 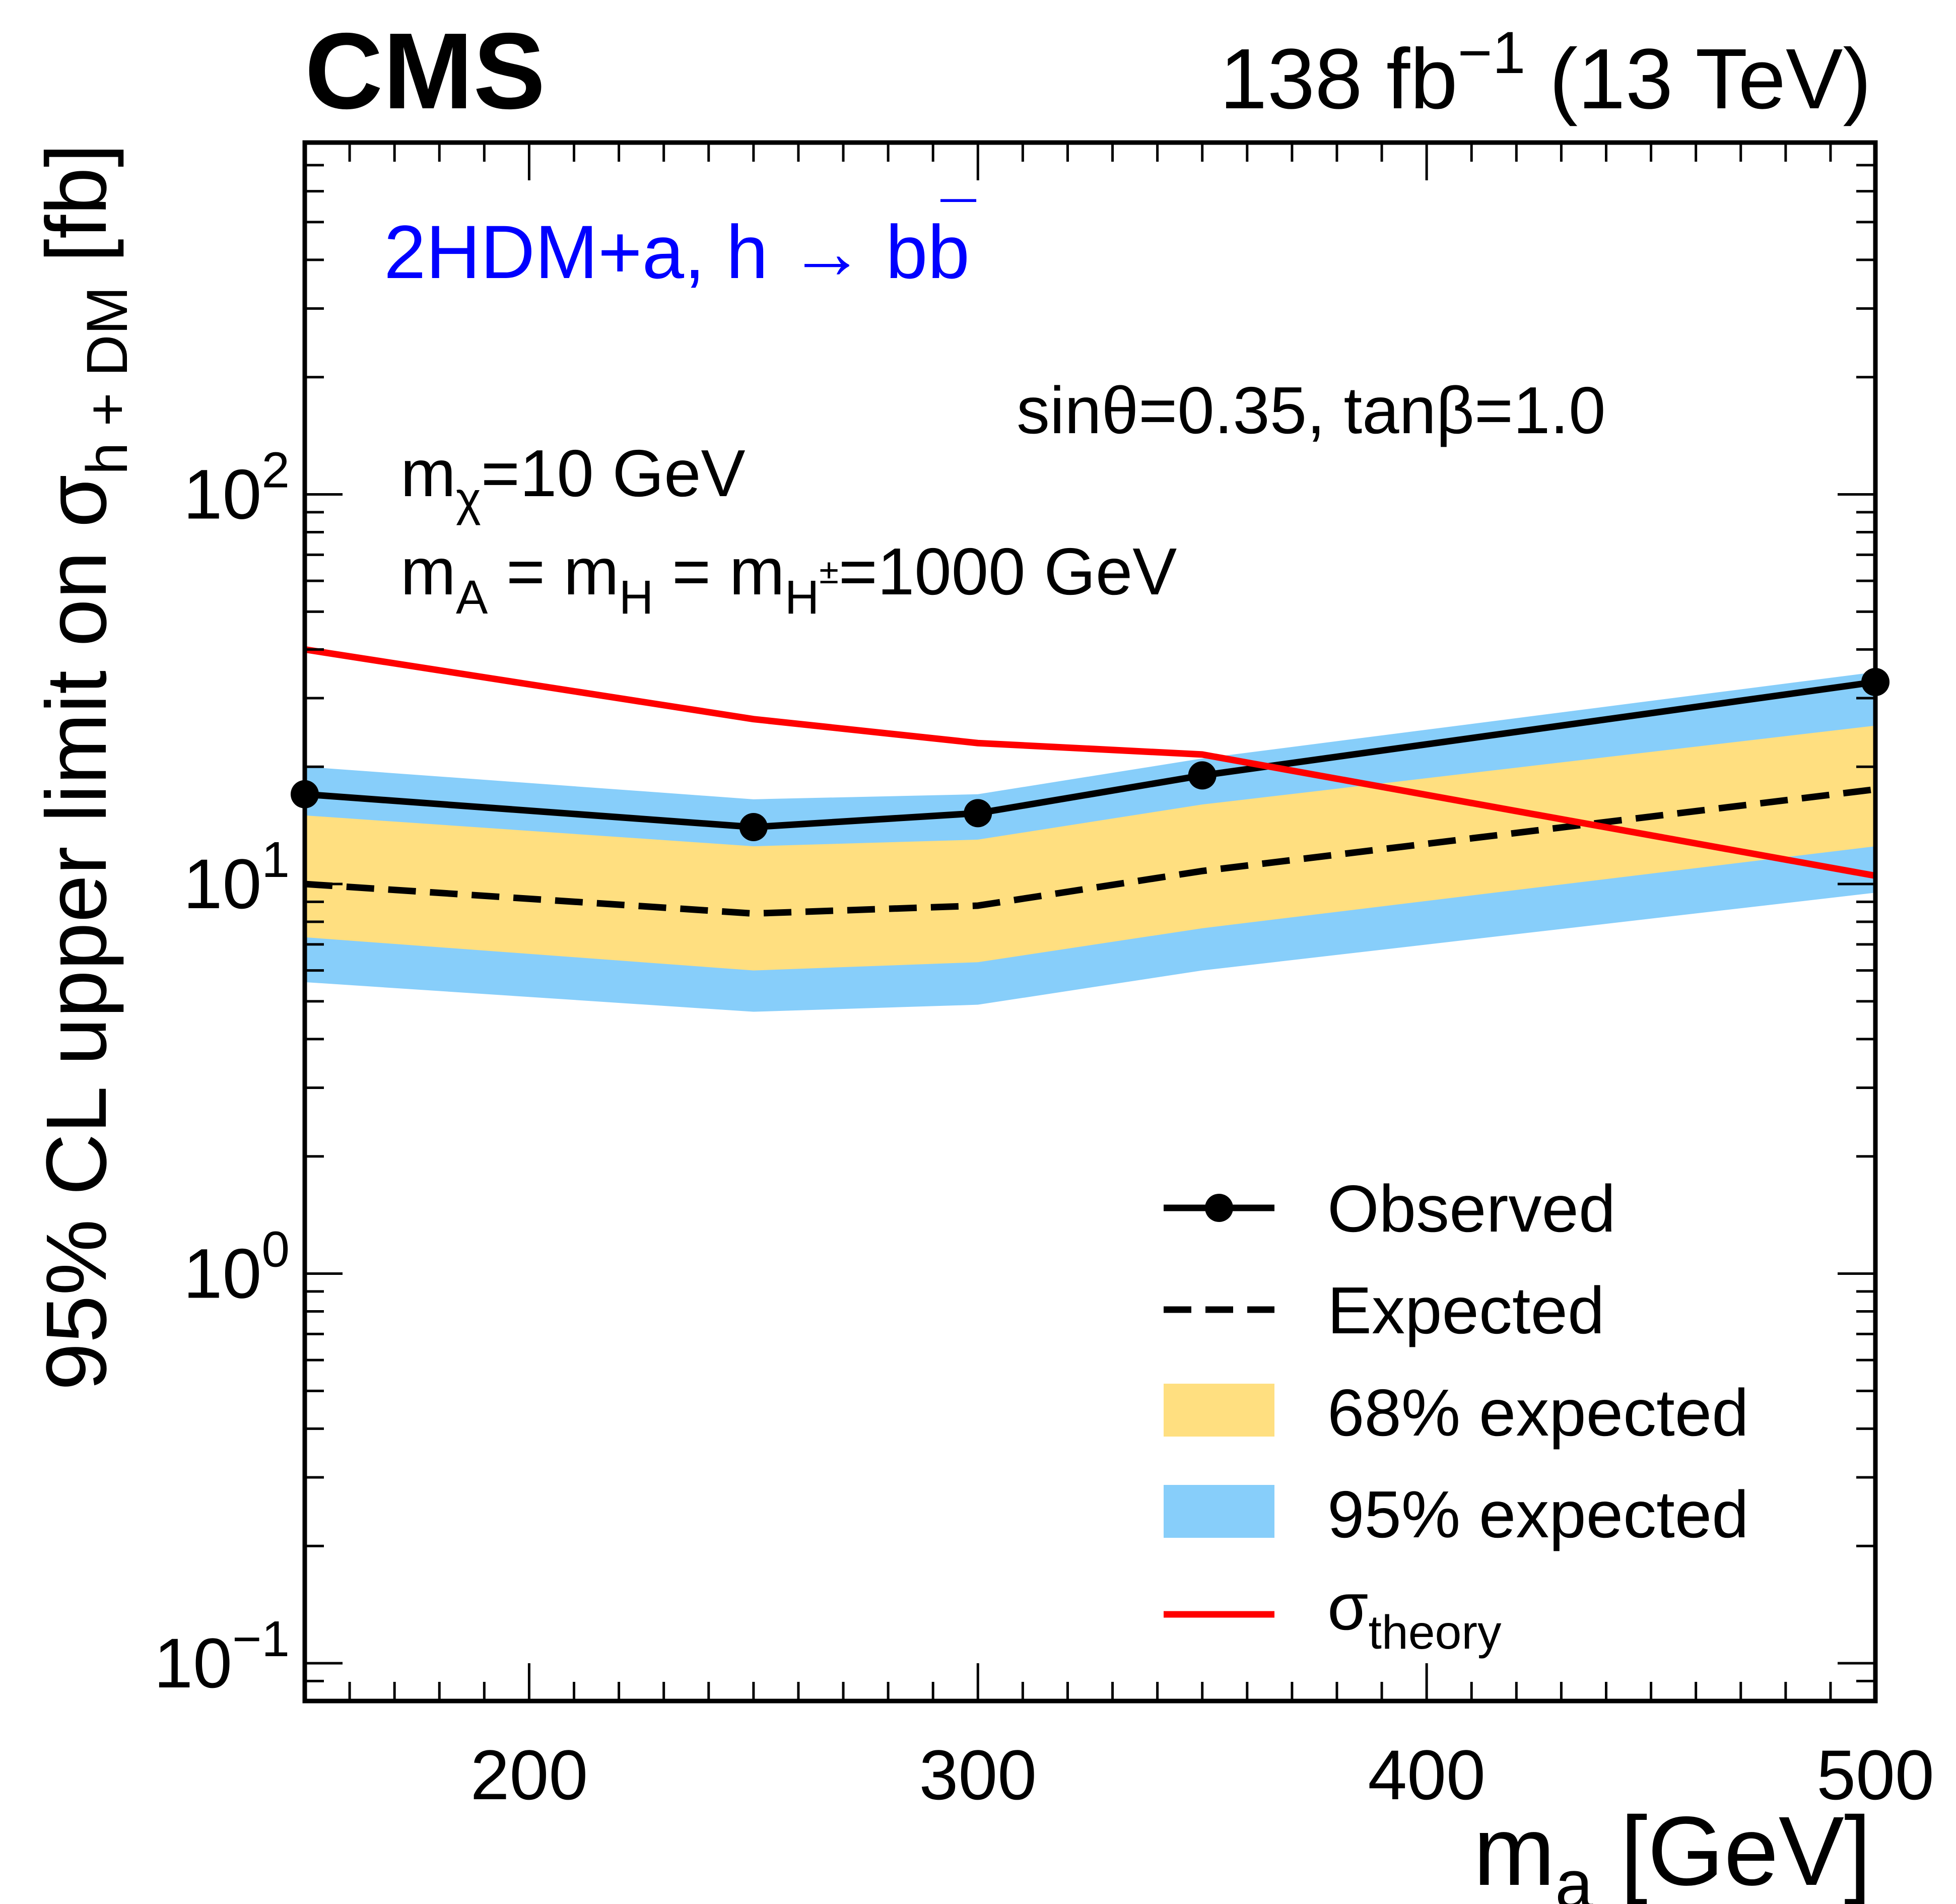 I want to click on expected-bands, so click(x=1090, y=842).